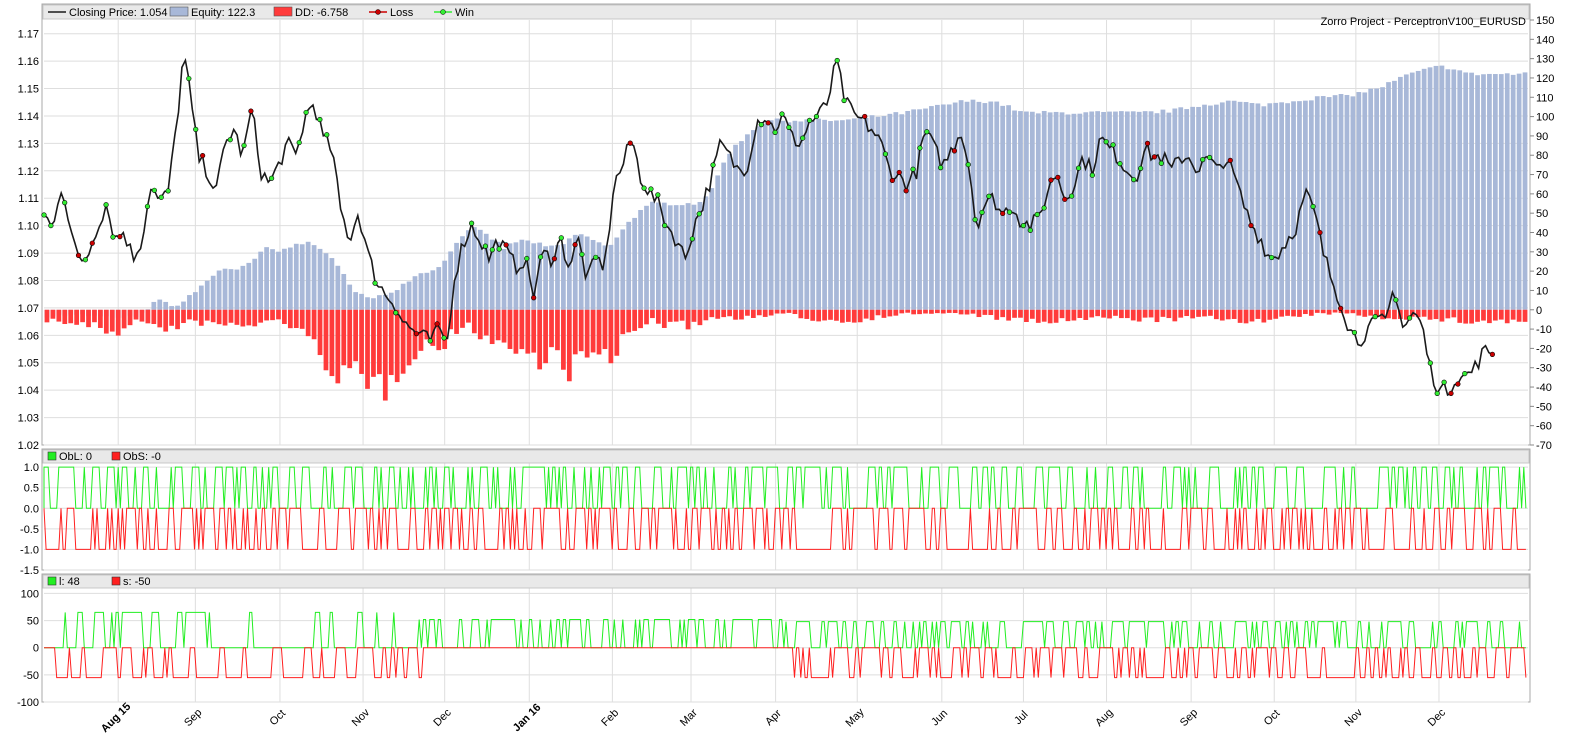 This screenshot has height=744, width=1579. What do you see at coordinates (28, 172) in the screenshot?
I see `left-tick-label: 1.12` at bounding box center [28, 172].